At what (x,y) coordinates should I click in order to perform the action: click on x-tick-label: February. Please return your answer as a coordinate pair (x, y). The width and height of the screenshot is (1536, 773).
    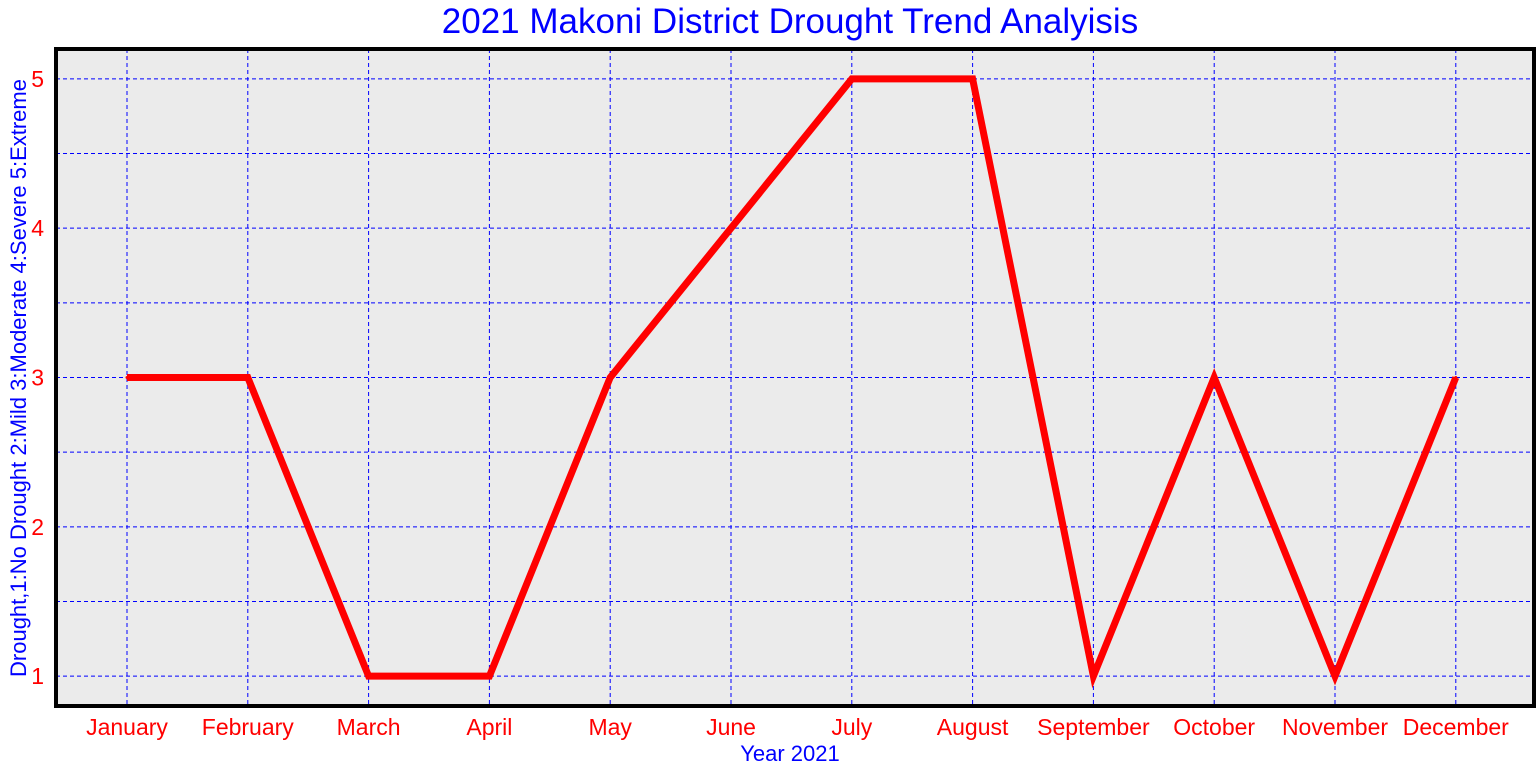
    Looking at the image, I should click on (248, 727).